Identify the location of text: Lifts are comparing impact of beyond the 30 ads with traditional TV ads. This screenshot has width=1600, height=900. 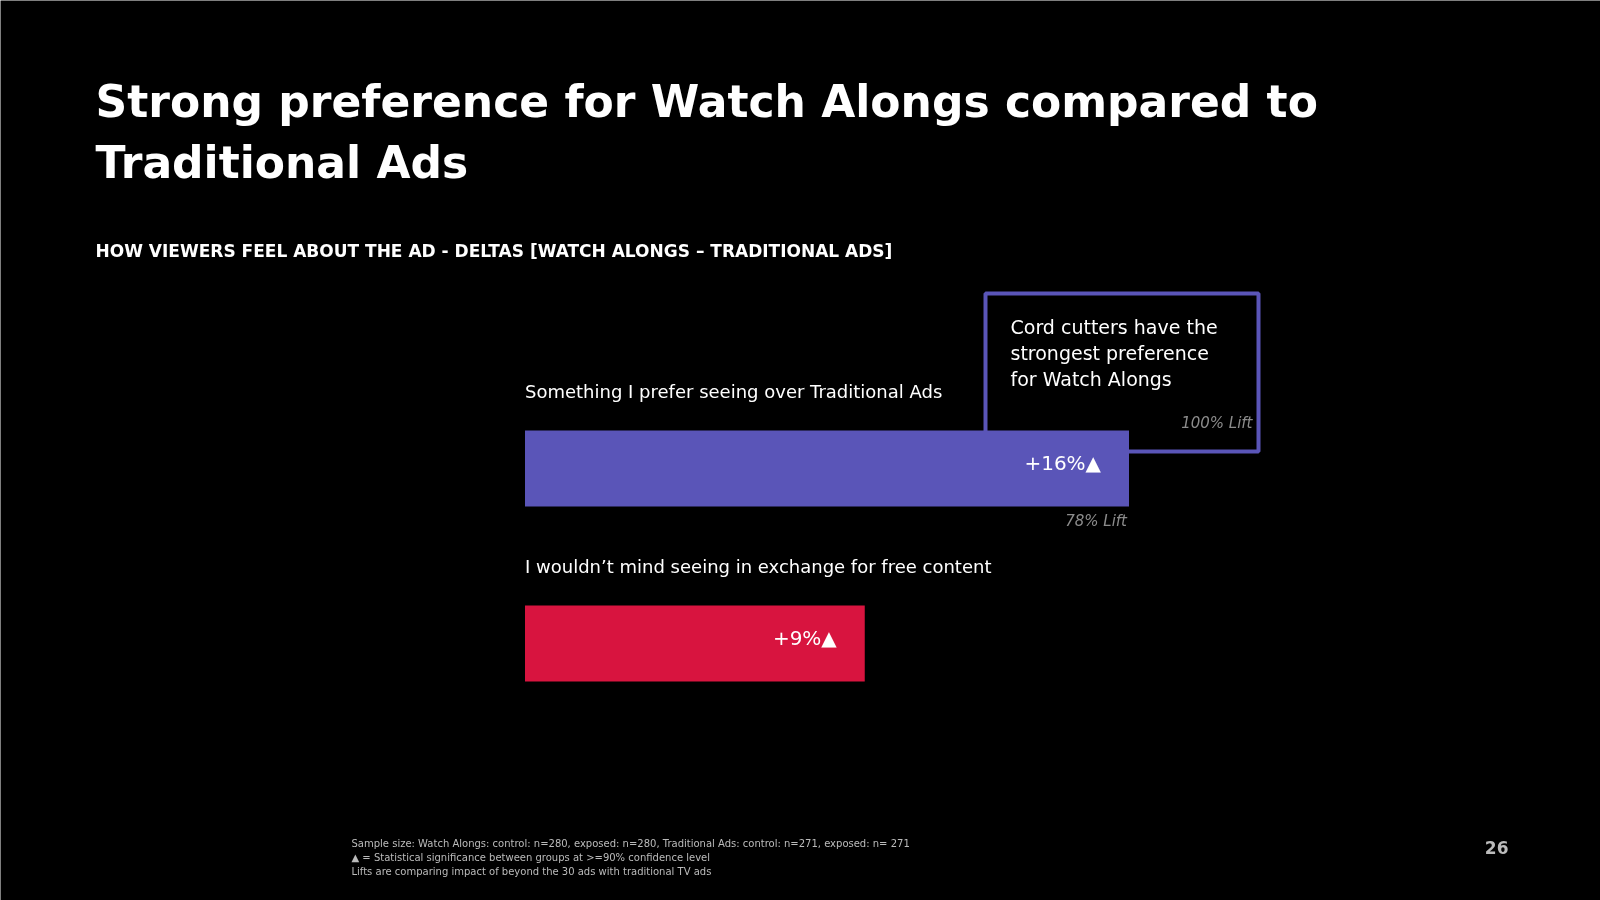
(531, 871).